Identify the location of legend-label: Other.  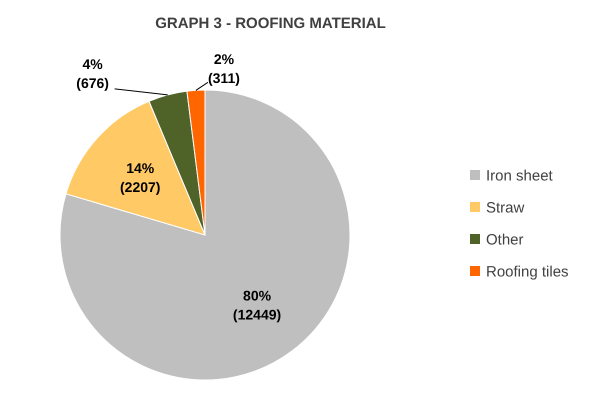
(505, 239).